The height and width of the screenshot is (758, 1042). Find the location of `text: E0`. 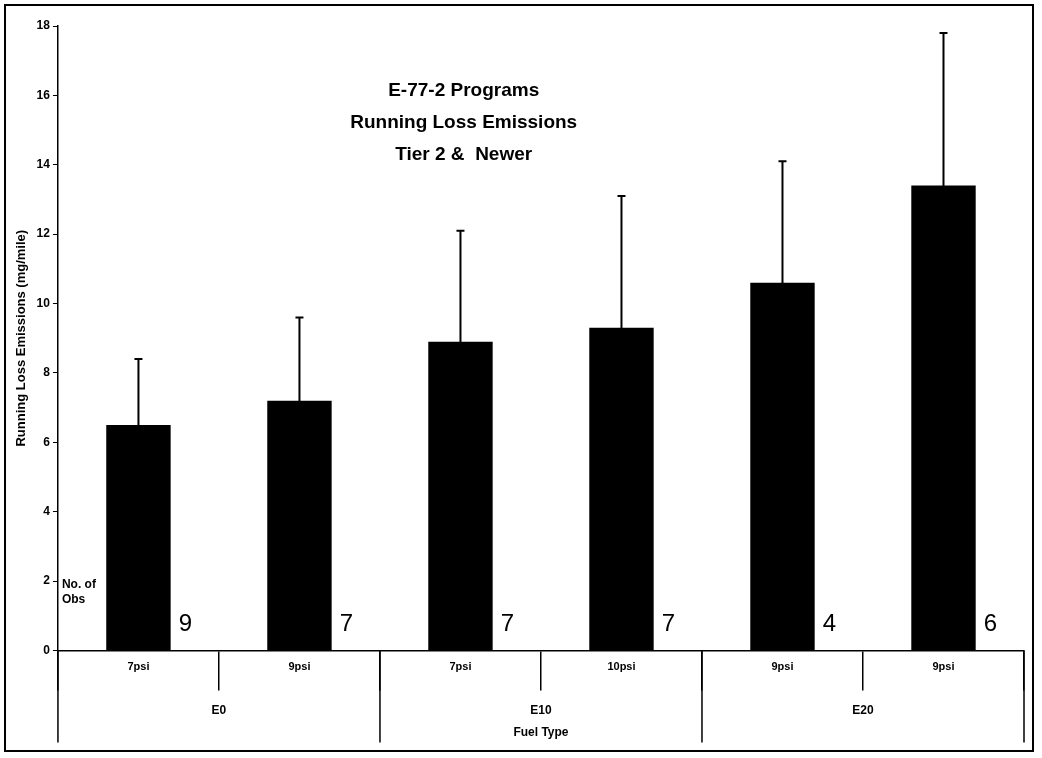

text: E0 is located at coordinates (219, 709).